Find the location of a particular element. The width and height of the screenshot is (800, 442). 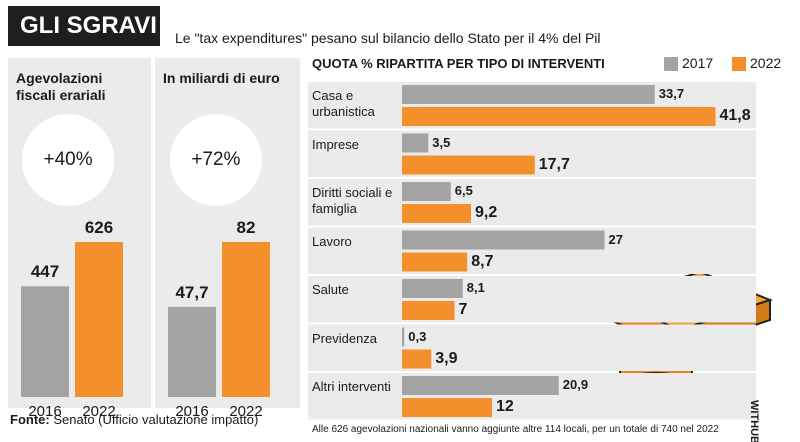

value-label: 447 is located at coordinates (45, 272).